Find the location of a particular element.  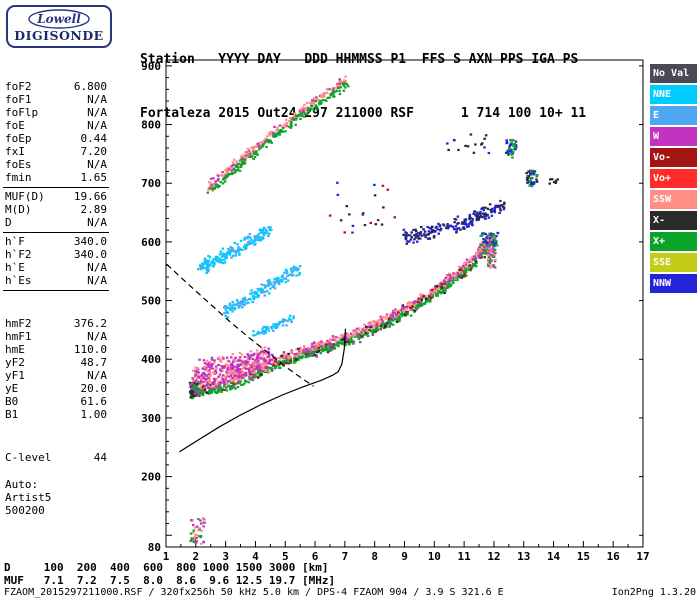

parameter-row-yf2: yF2 48.7 is located at coordinates (56, 362).